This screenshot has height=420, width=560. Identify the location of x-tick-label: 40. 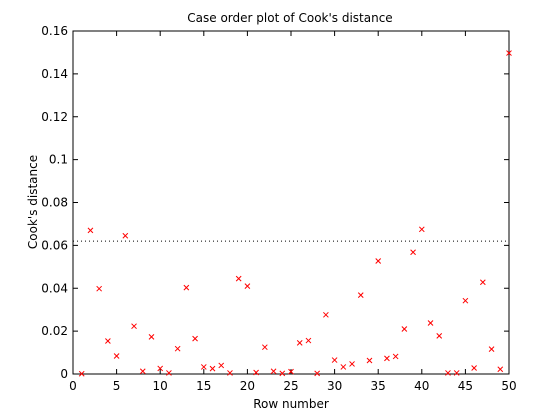
(421, 386).